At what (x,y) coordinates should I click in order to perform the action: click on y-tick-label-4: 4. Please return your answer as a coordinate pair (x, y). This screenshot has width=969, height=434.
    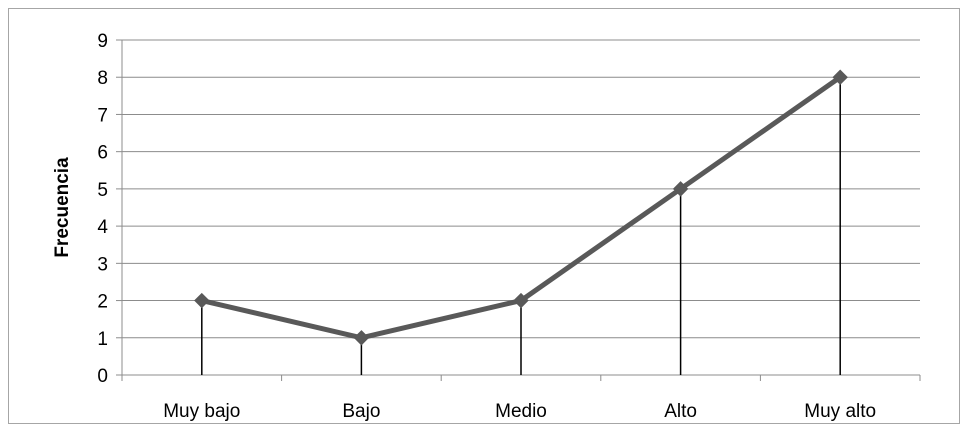
    Looking at the image, I should click on (102, 227).